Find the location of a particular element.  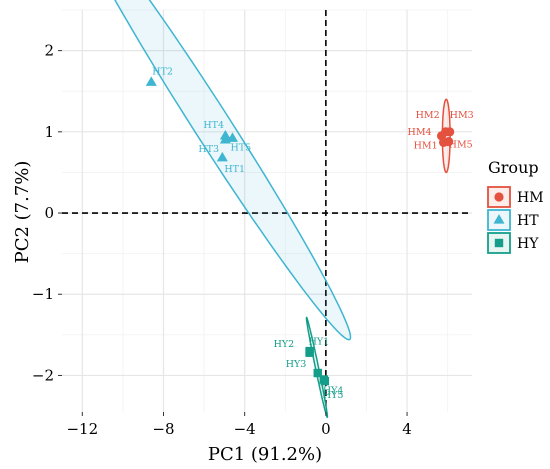

point-label-ht2: HT2 is located at coordinates (162, 71).